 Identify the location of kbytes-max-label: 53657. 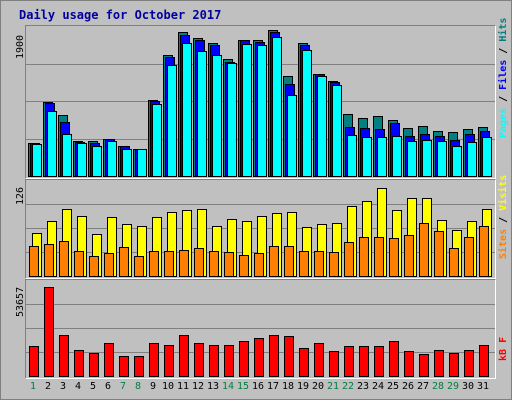
(20, 301).